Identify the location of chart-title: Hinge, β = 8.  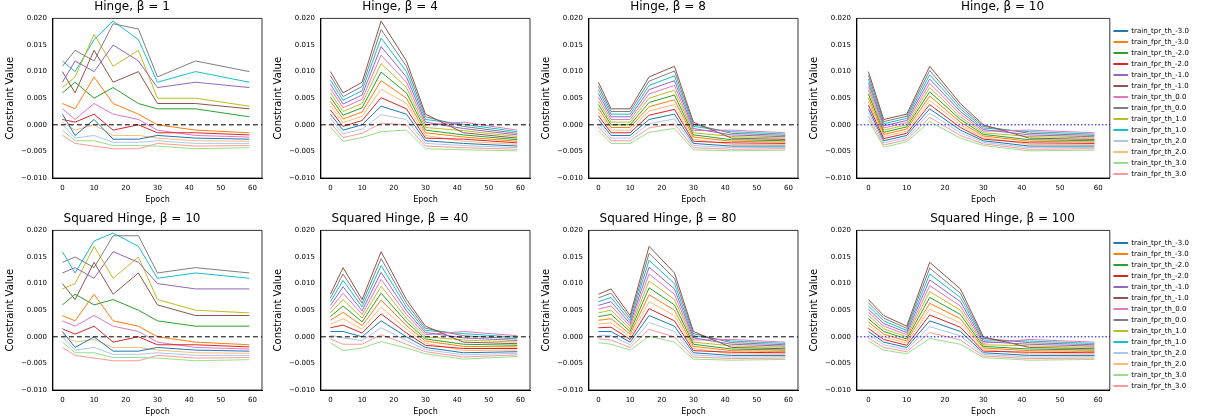
(668, 7).